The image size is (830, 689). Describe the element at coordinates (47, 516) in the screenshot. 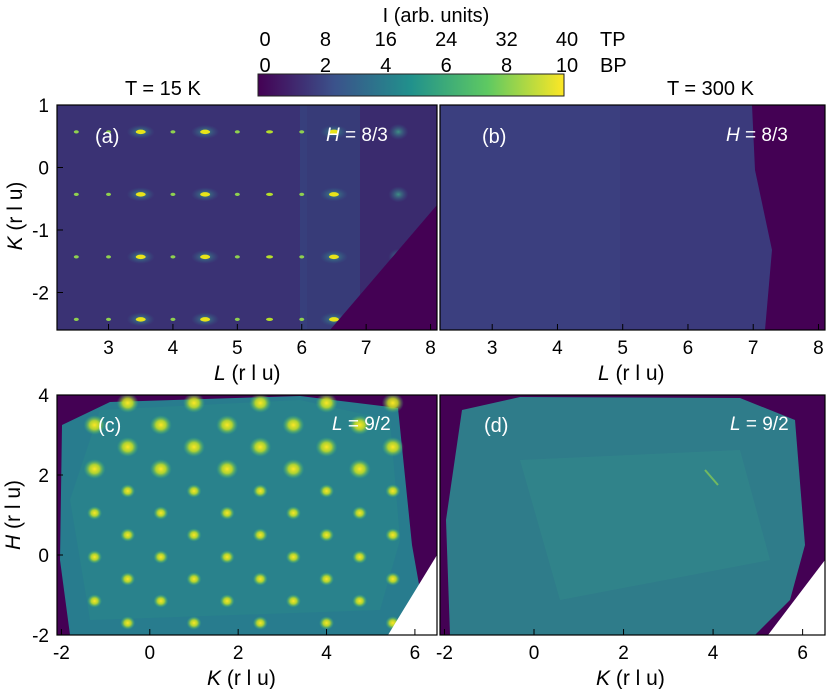

I see `panel-c-y-ticks: 4 2 0 -2` at that location.